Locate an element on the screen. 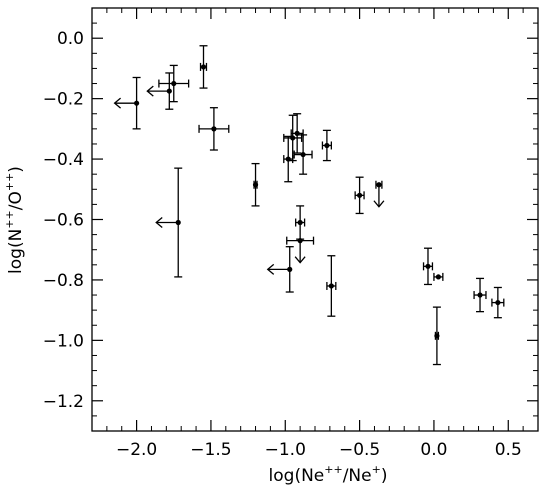 Image resolution: width=550 pixels, height=493 pixels. x-tick-label: −1.5 is located at coordinates (210, 450).